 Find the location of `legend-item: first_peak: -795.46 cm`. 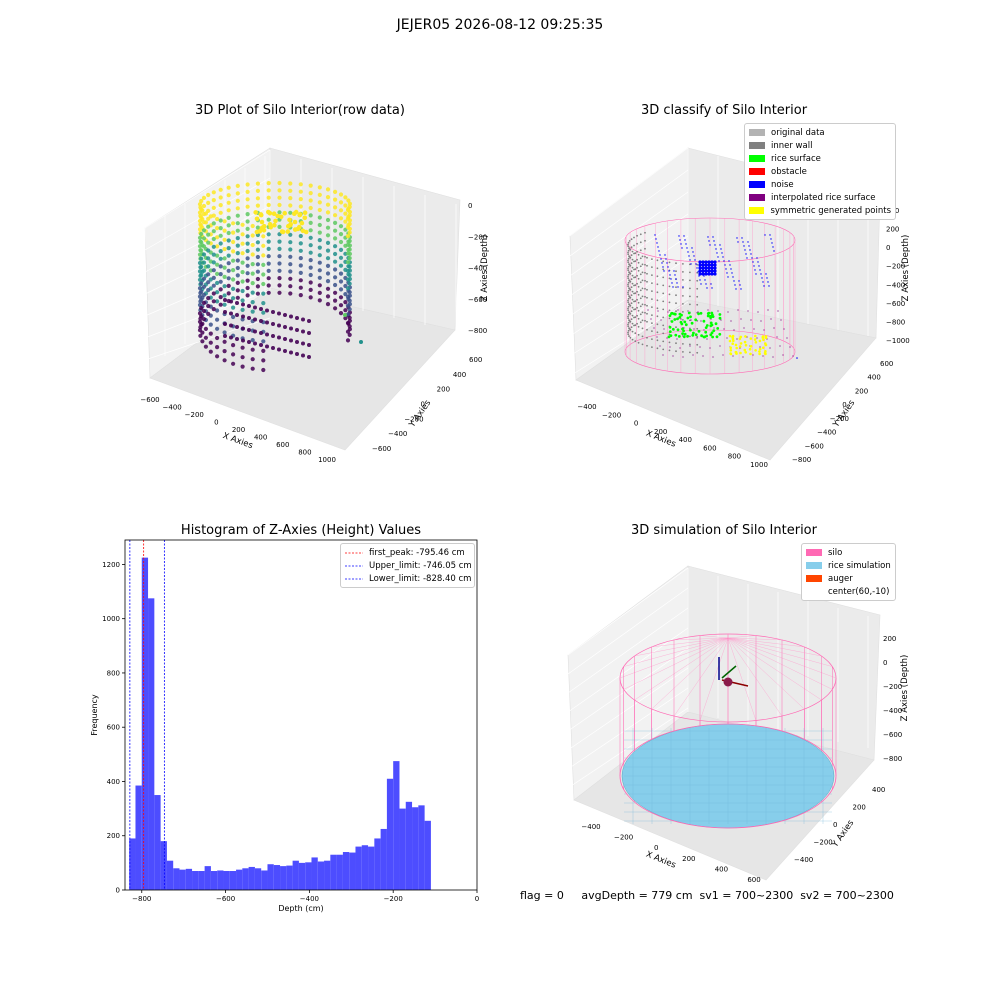

legend-item: first_peak: -795.46 cm is located at coordinates (407, 552).